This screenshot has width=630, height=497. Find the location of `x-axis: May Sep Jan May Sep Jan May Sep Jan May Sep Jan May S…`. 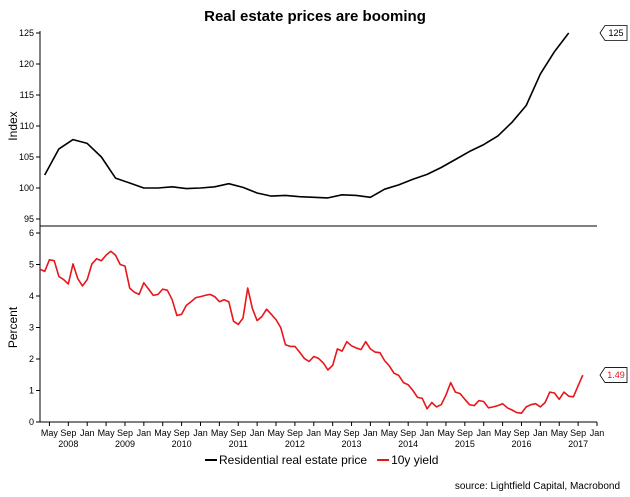

x-axis: May Sep Jan May Sep Jan May Sep Jan May Sep Jan May S… is located at coordinates (322, 435).